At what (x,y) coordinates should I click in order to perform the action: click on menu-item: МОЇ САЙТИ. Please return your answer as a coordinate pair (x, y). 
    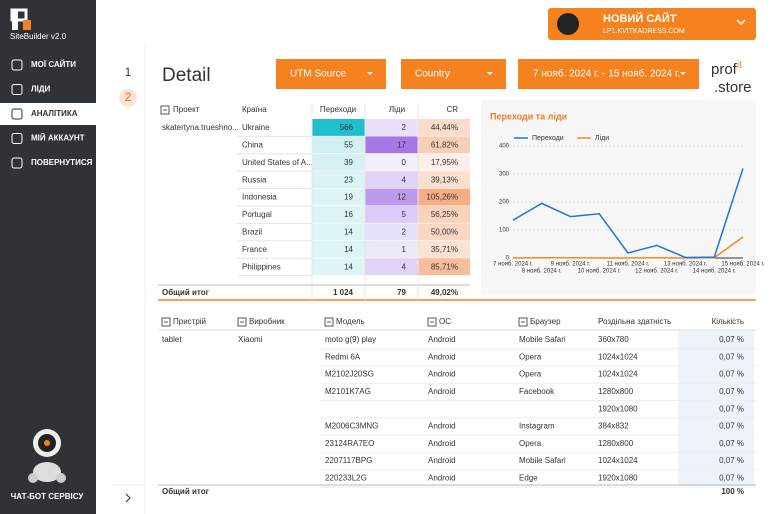
    Looking at the image, I should click on (53, 64).